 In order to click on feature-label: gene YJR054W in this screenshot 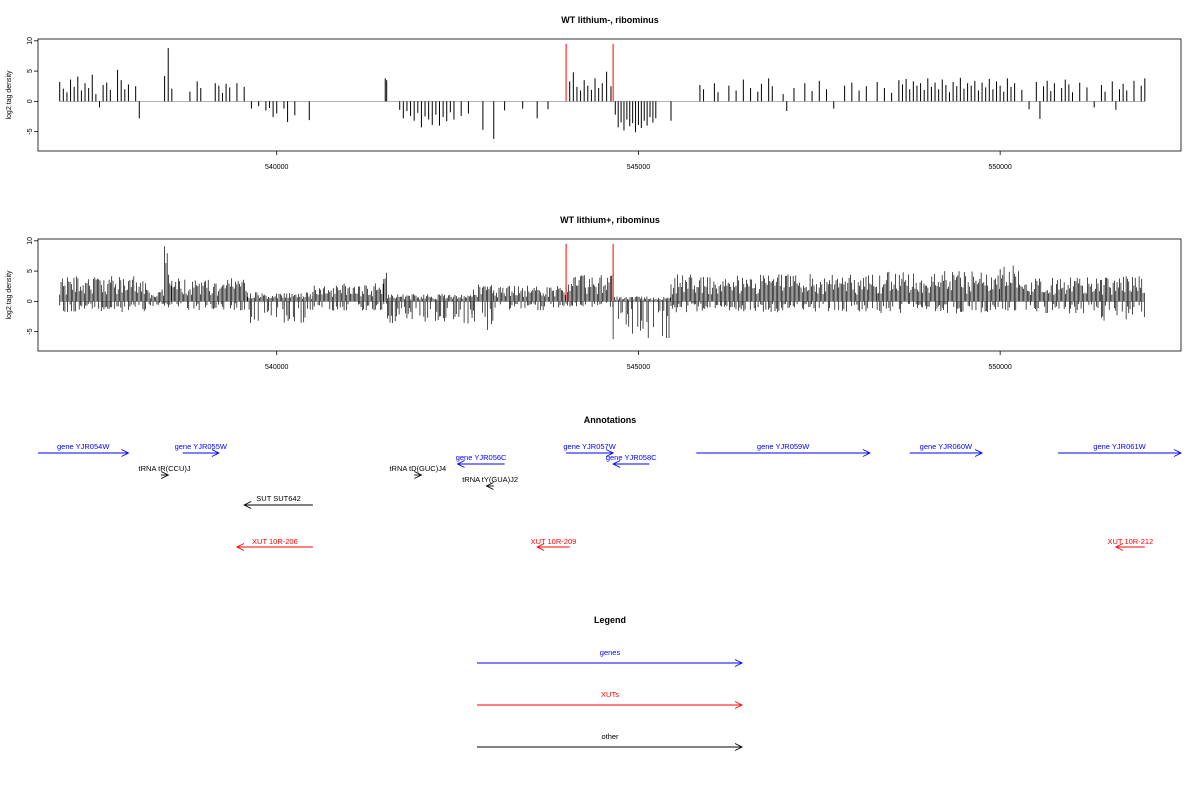, I will do `click(83, 446)`.